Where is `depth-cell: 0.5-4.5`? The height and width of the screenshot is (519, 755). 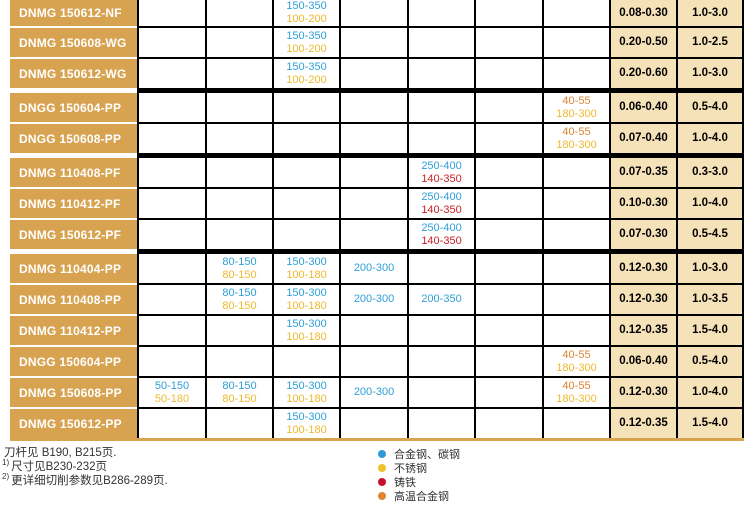
depth-cell: 0.5-4.5 is located at coordinates (711, 234).